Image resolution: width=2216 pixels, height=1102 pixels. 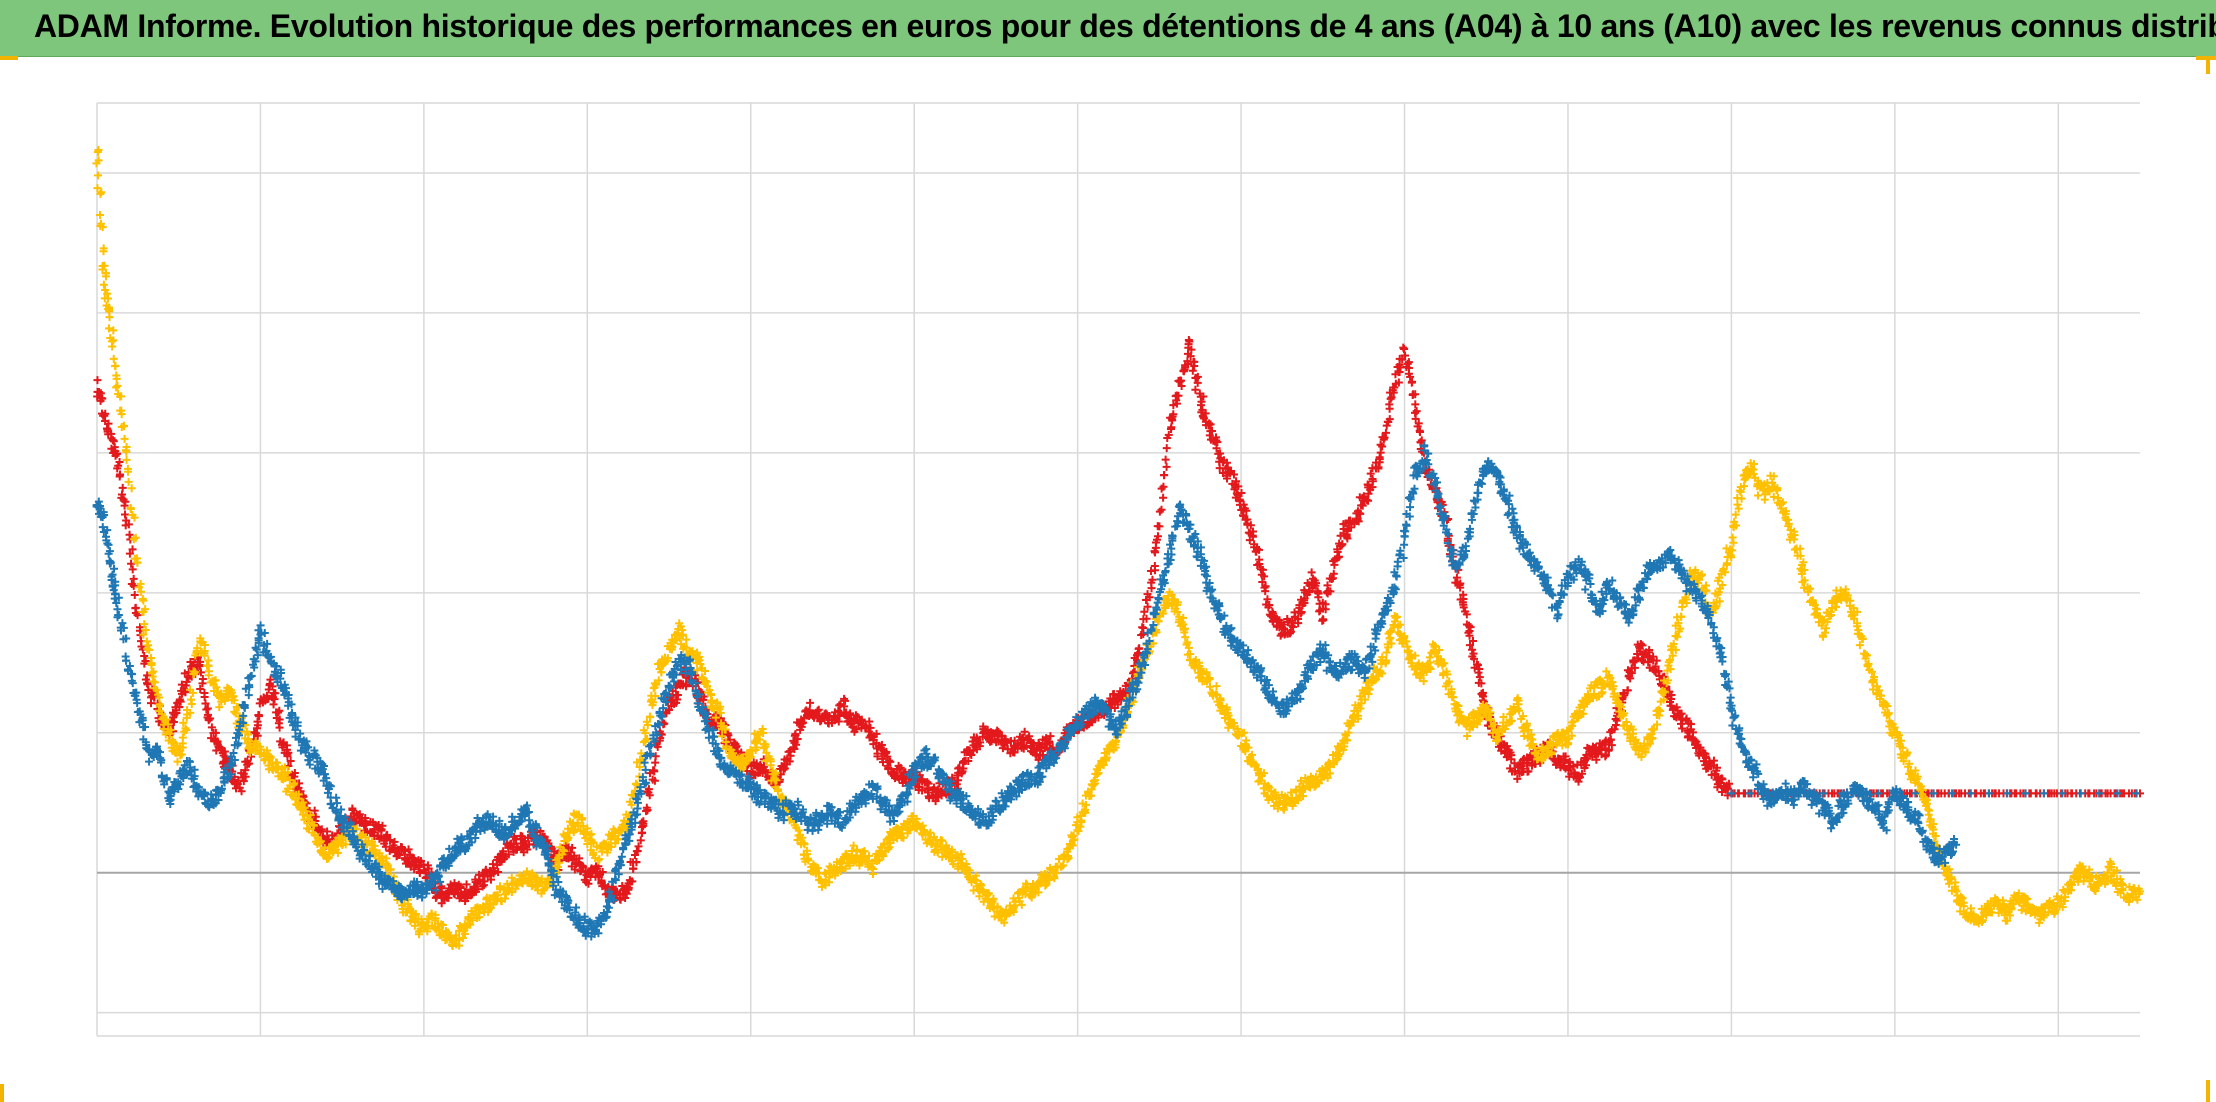 What do you see at coordinates (2208, 65) in the screenshot?
I see `corner-mark-top-right` at bounding box center [2208, 65].